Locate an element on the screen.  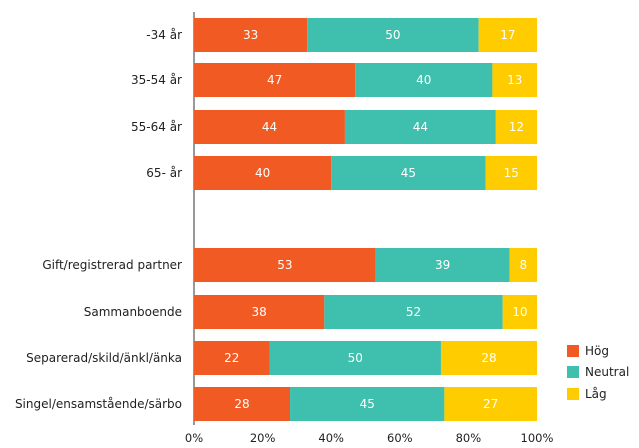
x-tick-label: 80% is located at coordinates (469, 438).